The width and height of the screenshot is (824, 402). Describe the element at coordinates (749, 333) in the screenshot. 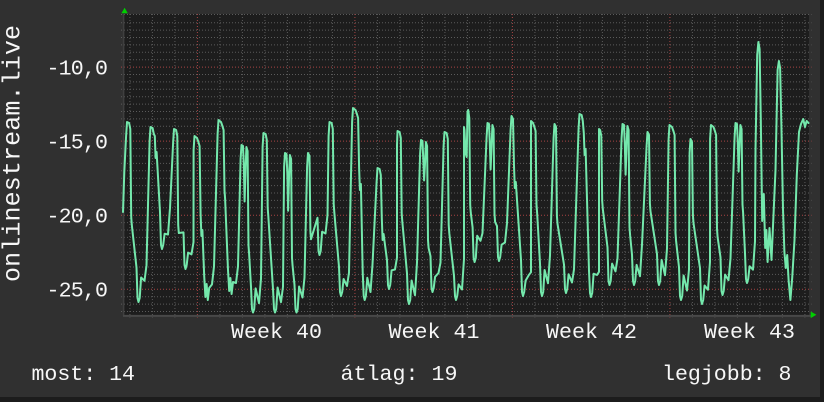

I see `svg-text: Week 43` at that location.